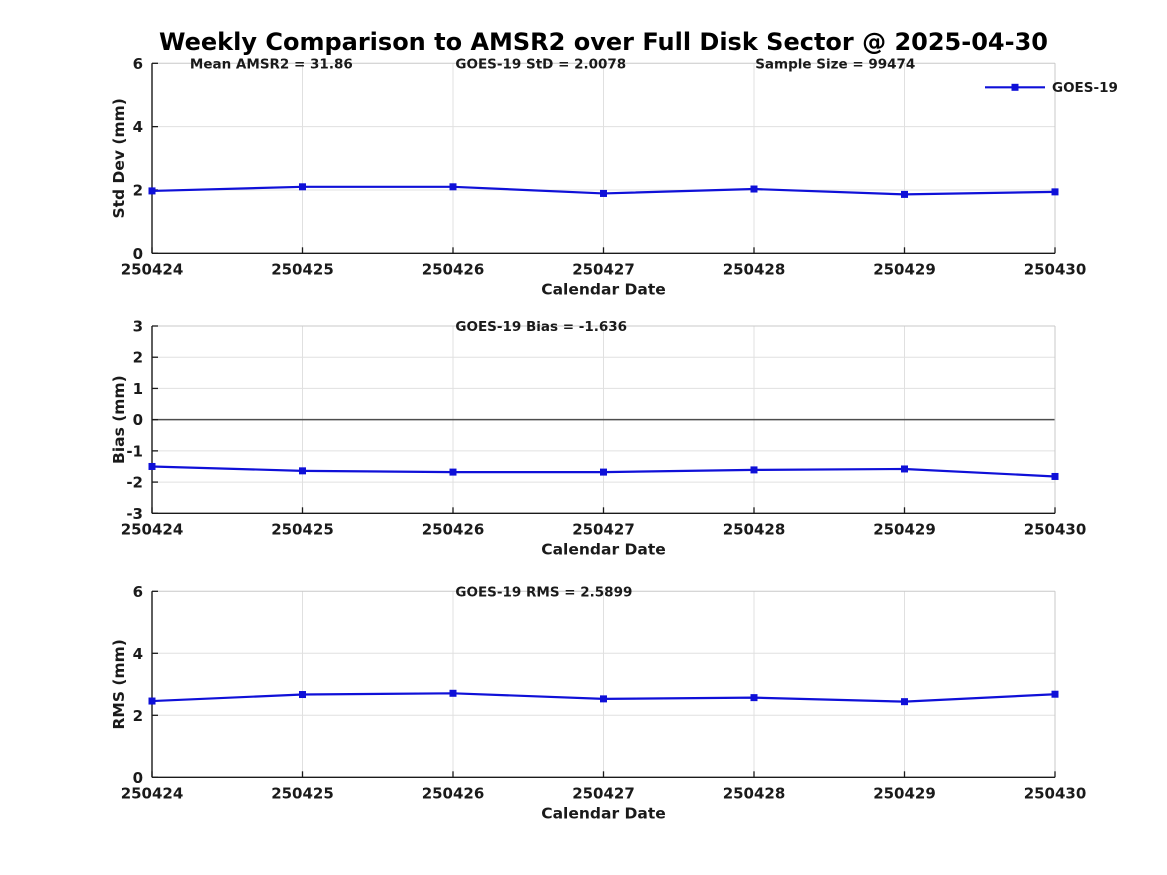 This screenshot has height=875, width=1167. What do you see at coordinates (134, 451) in the screenshot?
I see `y-tick-label: -1` at bounding box center [134, 451].